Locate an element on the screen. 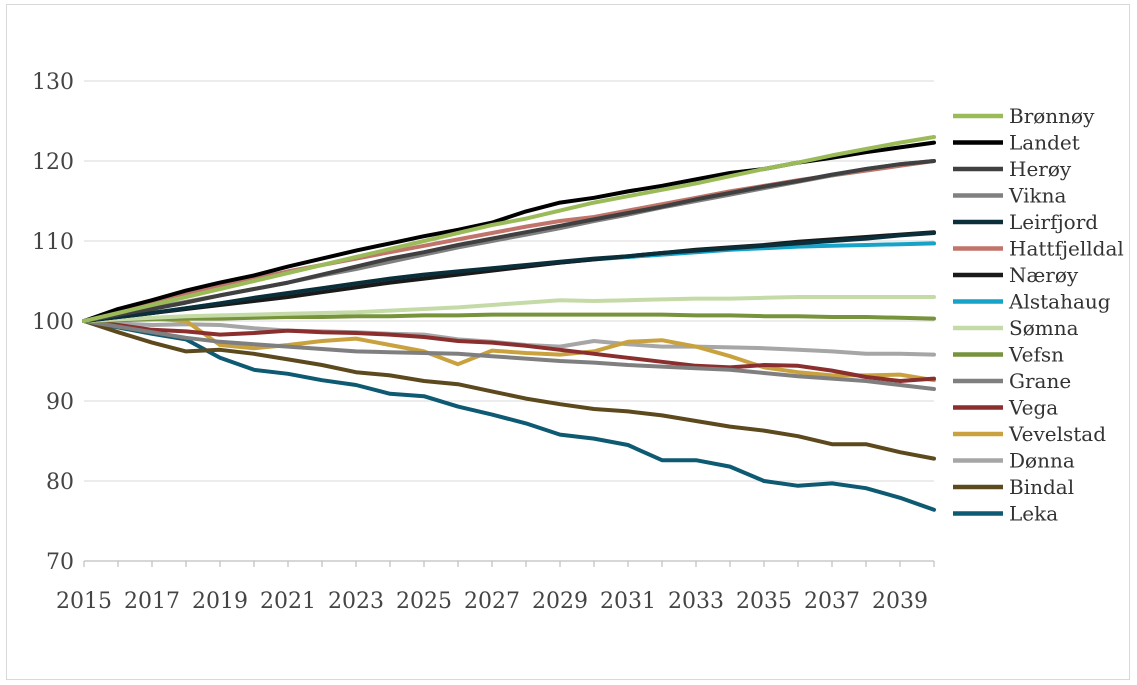  legend-item: Brønnøy is located at coordinates (1024, 116).